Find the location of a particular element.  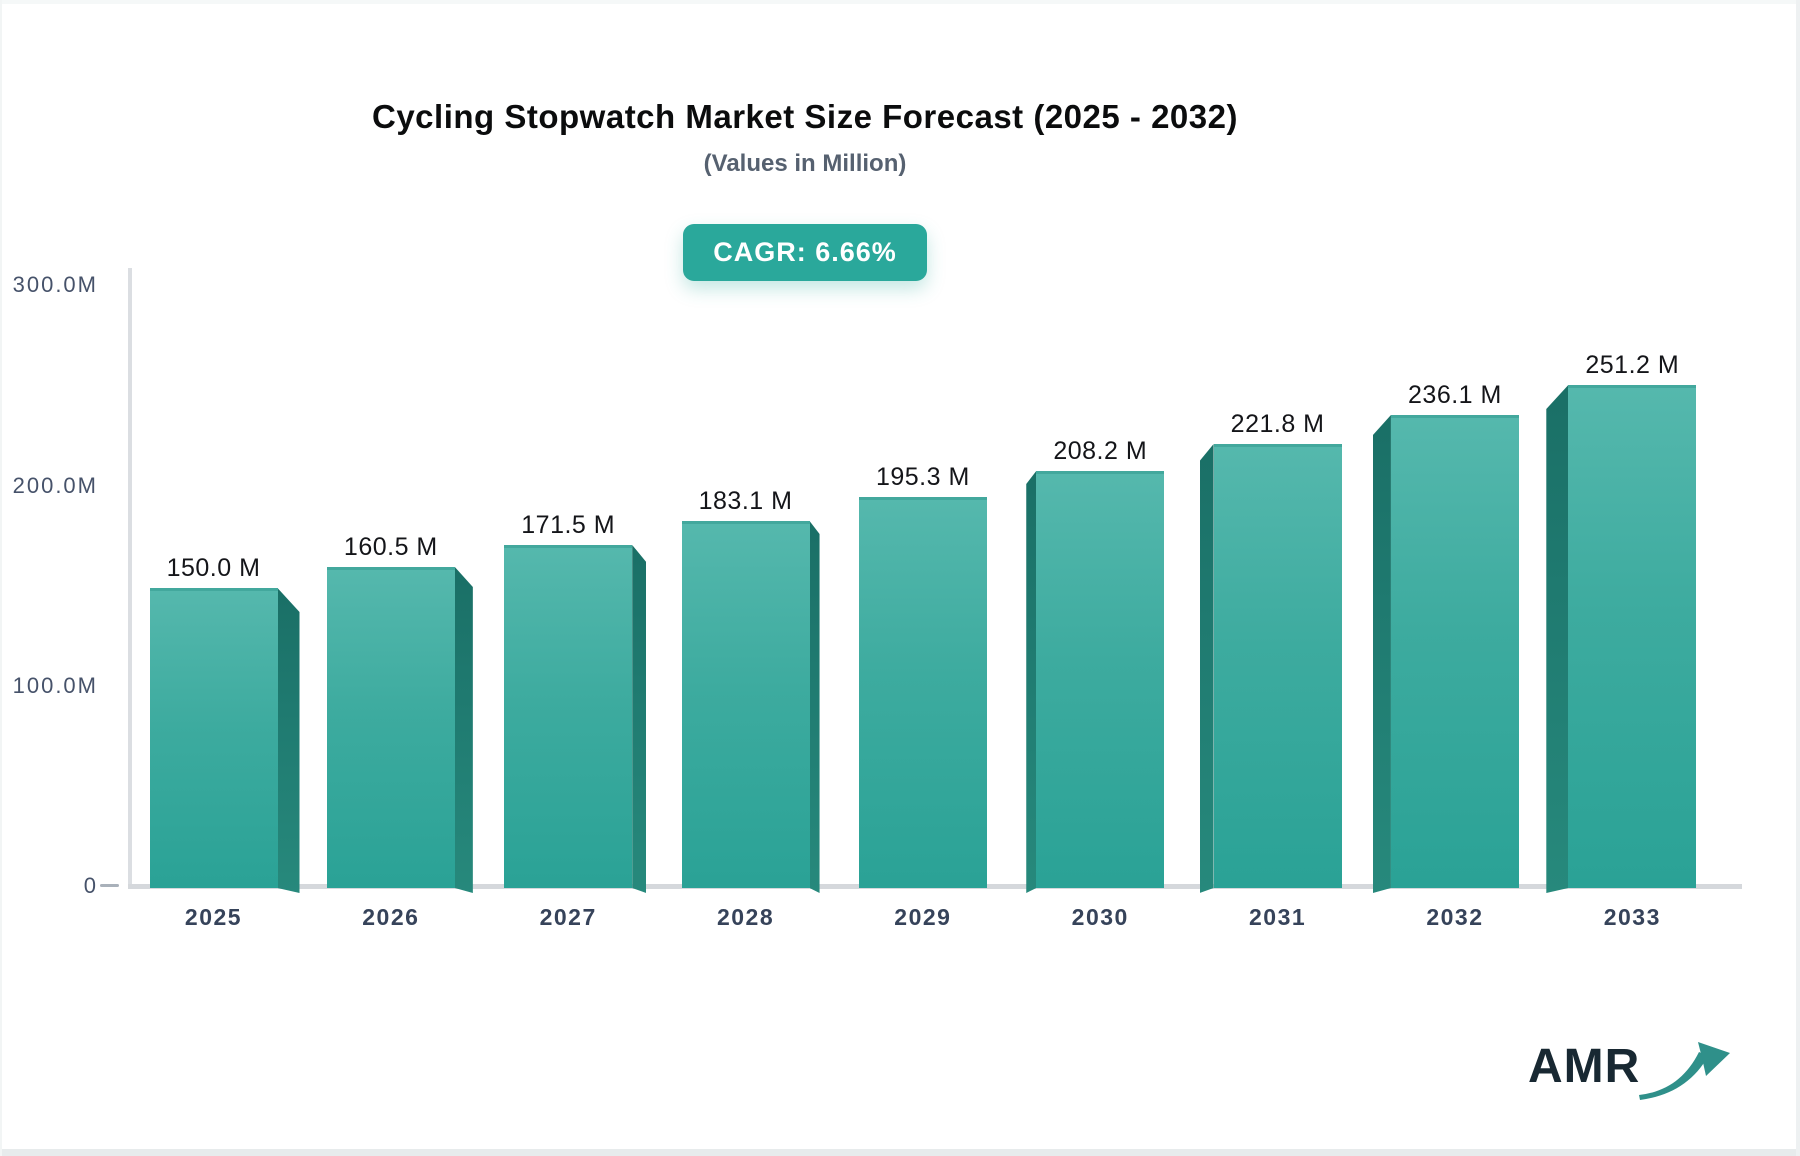

cagr-badge-container: CAGR: 6.66% is located at coordinates (805, 252).